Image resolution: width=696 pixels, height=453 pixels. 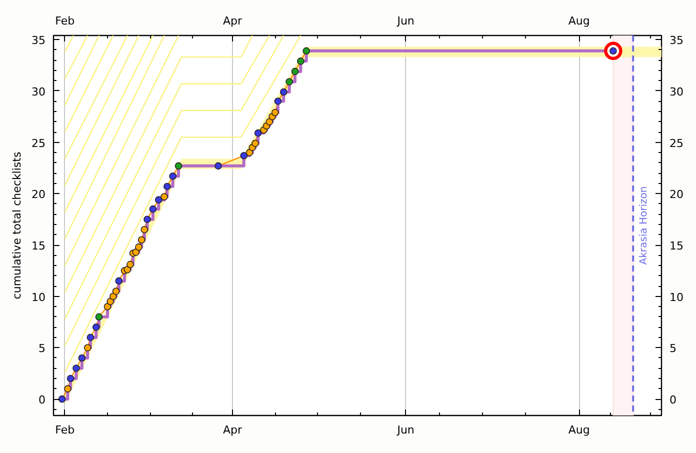 I want to click on y-tick-label: 30, so click(x=39, y=91).